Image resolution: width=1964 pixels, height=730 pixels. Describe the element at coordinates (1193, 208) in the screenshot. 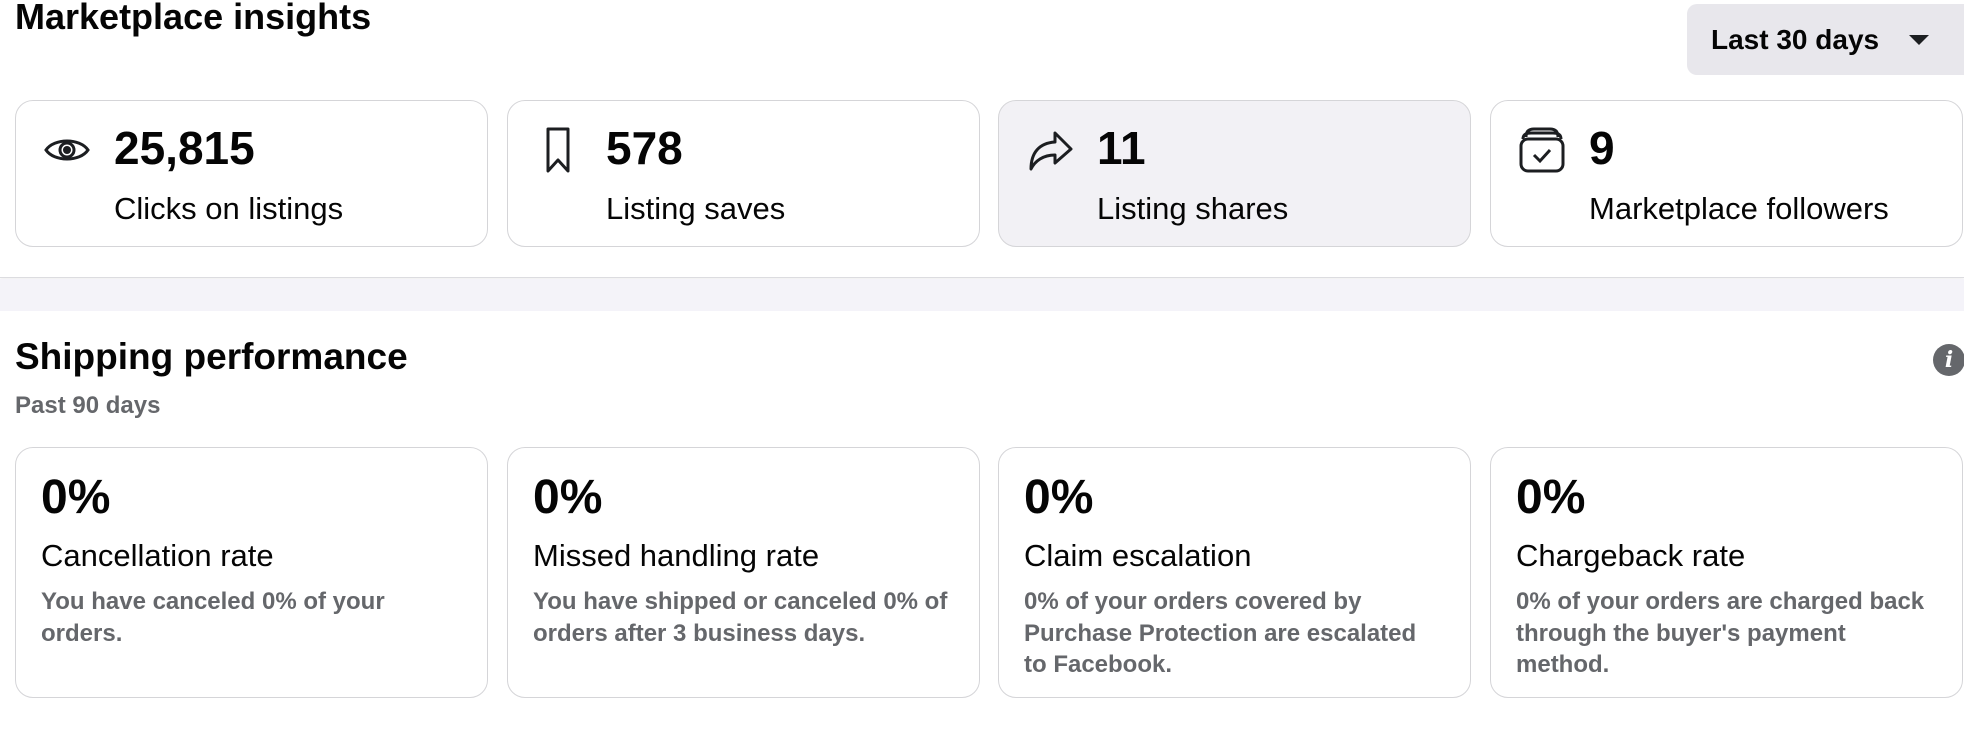

I see `stat-label: Listing shares` at that location.